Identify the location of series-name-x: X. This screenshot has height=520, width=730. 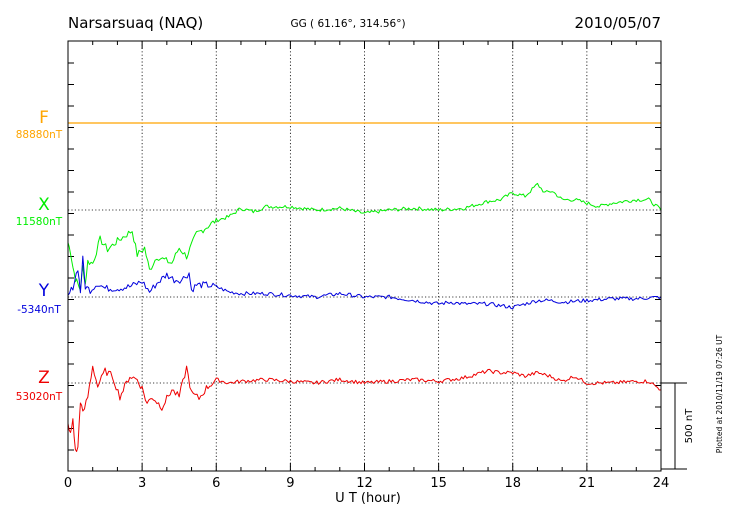
(44, 205).